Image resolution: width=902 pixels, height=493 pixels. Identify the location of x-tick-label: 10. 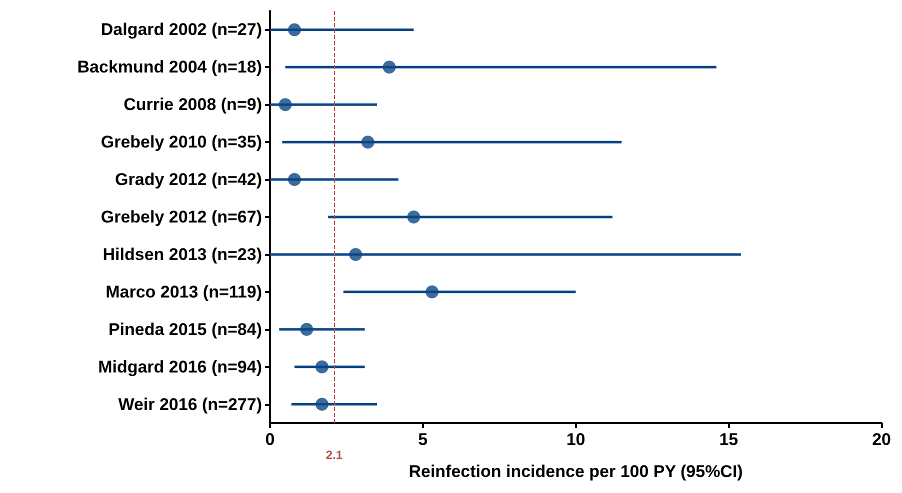
(576, 439).